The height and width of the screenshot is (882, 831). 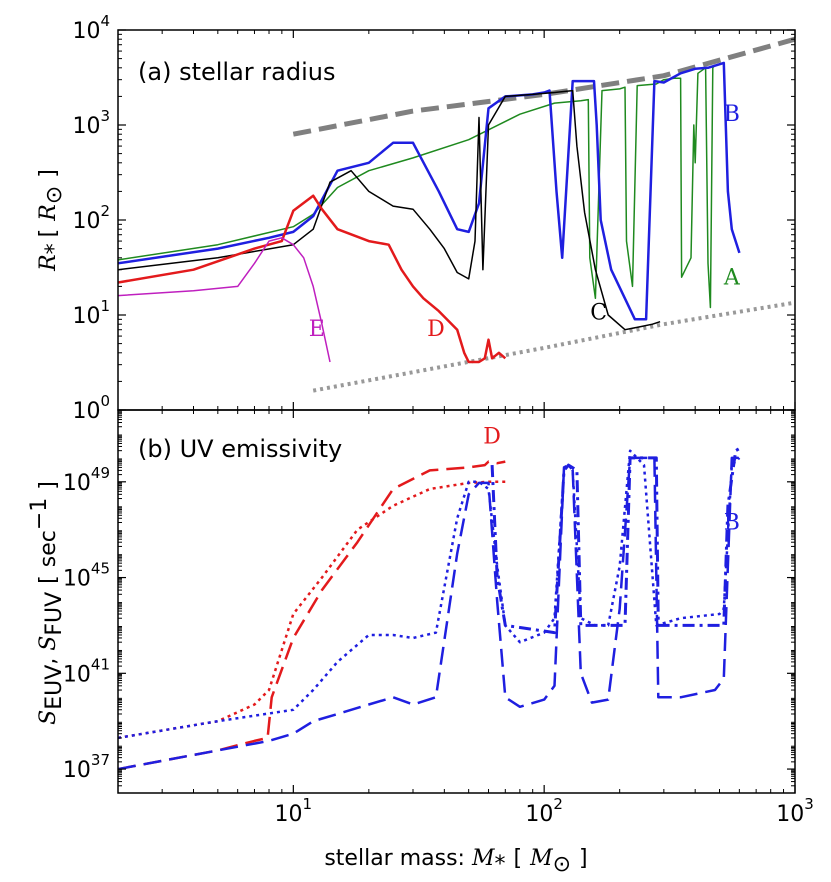 I want to click on series-line-d-fuv, so click(x=312, y=610).